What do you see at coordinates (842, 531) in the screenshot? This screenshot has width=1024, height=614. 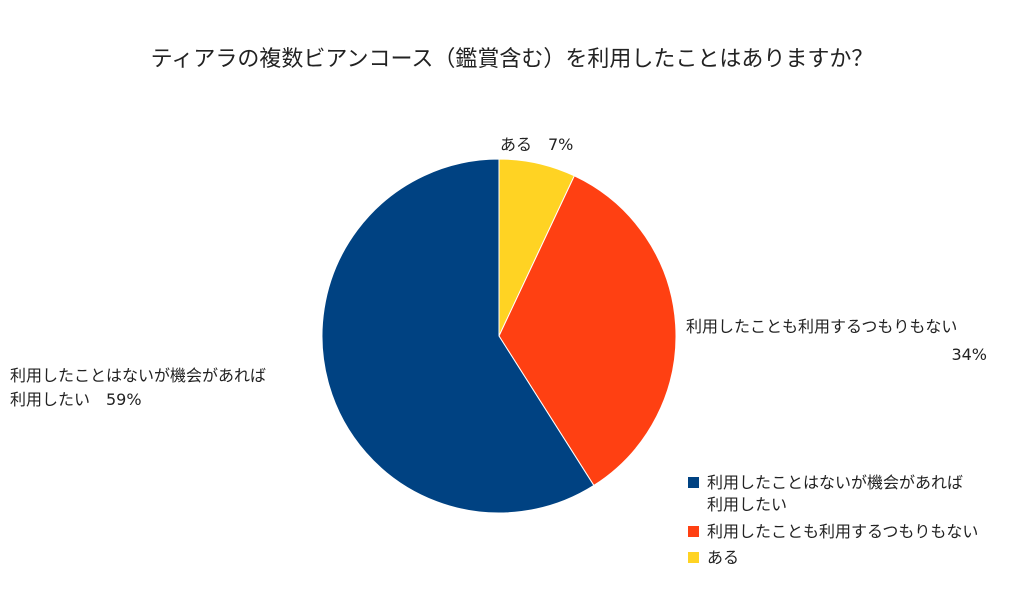 I see `legend-label-no-intent: 利用したことも利用するつもりもない` at bounding box center [842, 531].